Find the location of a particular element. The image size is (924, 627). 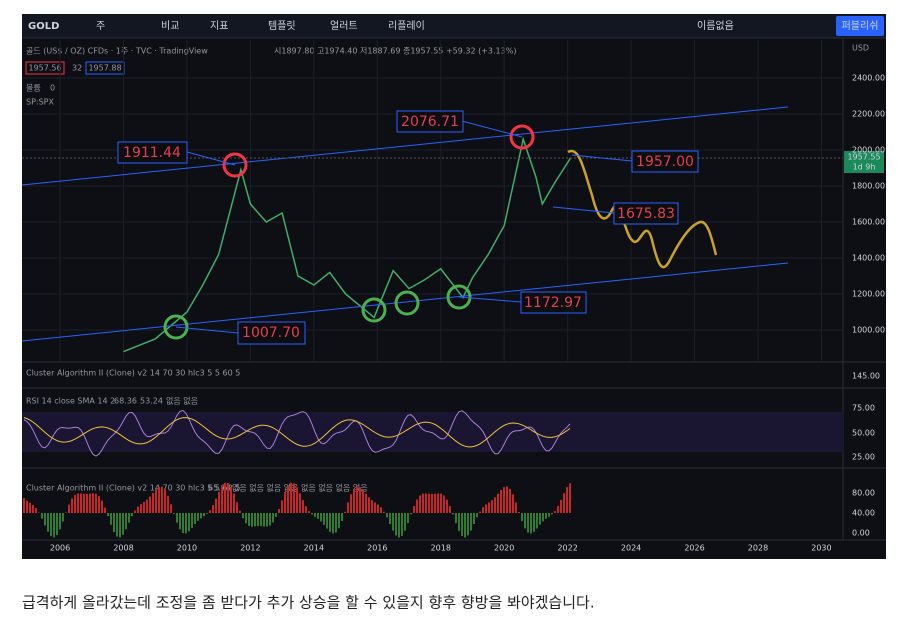

x-tick-label: 2012 is located at coordinates (250, 548).